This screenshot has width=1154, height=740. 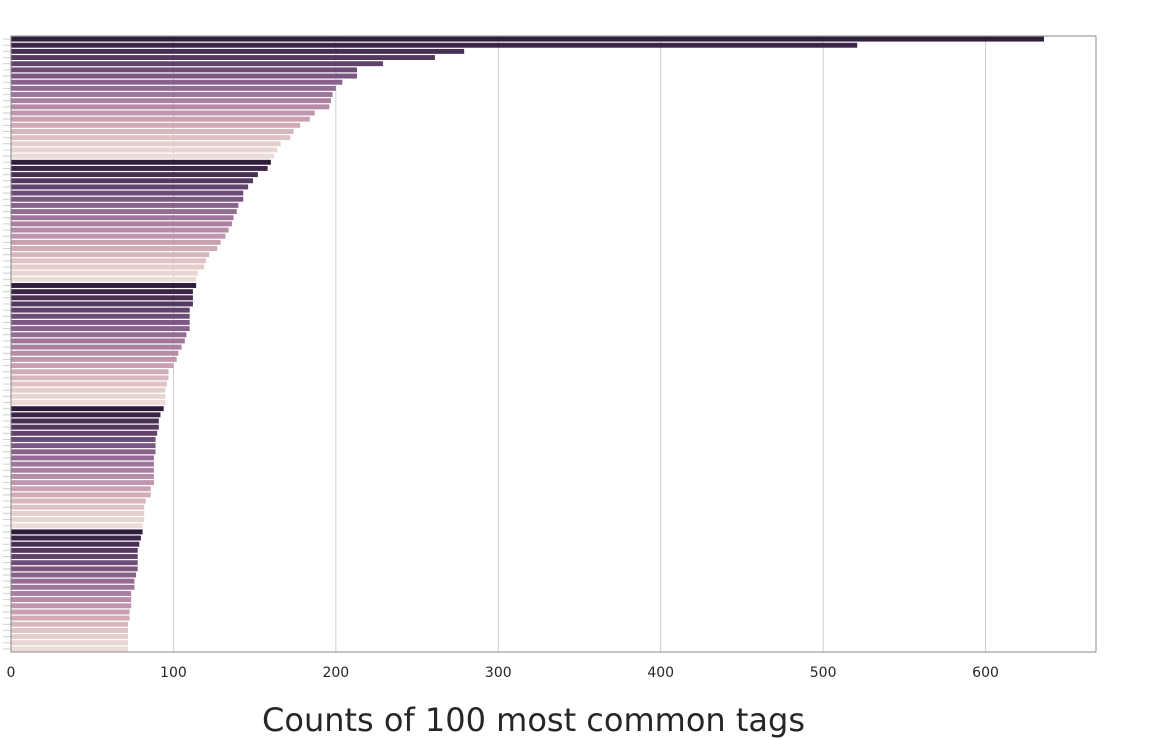 What do you see at coordinates (498, 673) in the screenshot?
I see `x-tick-label: 300` at bounding box center [498, 673].